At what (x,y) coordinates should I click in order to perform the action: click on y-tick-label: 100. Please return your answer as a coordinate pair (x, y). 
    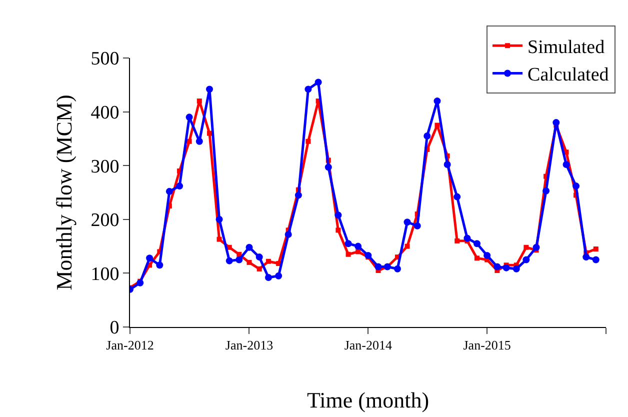
    Looking at the image, I should click on (105, 274).